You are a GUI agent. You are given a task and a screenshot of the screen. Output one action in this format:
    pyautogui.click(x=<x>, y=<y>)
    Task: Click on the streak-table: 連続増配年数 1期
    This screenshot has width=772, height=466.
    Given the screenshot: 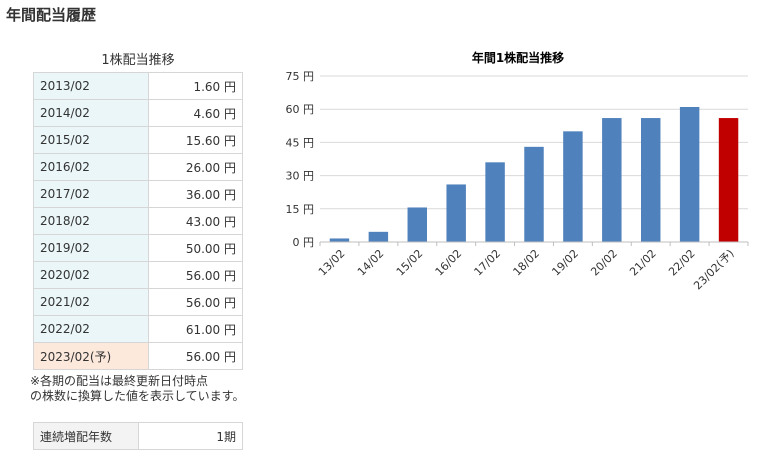 What is the action you would take?
    pyautogui.click(x=138, y=436)
    